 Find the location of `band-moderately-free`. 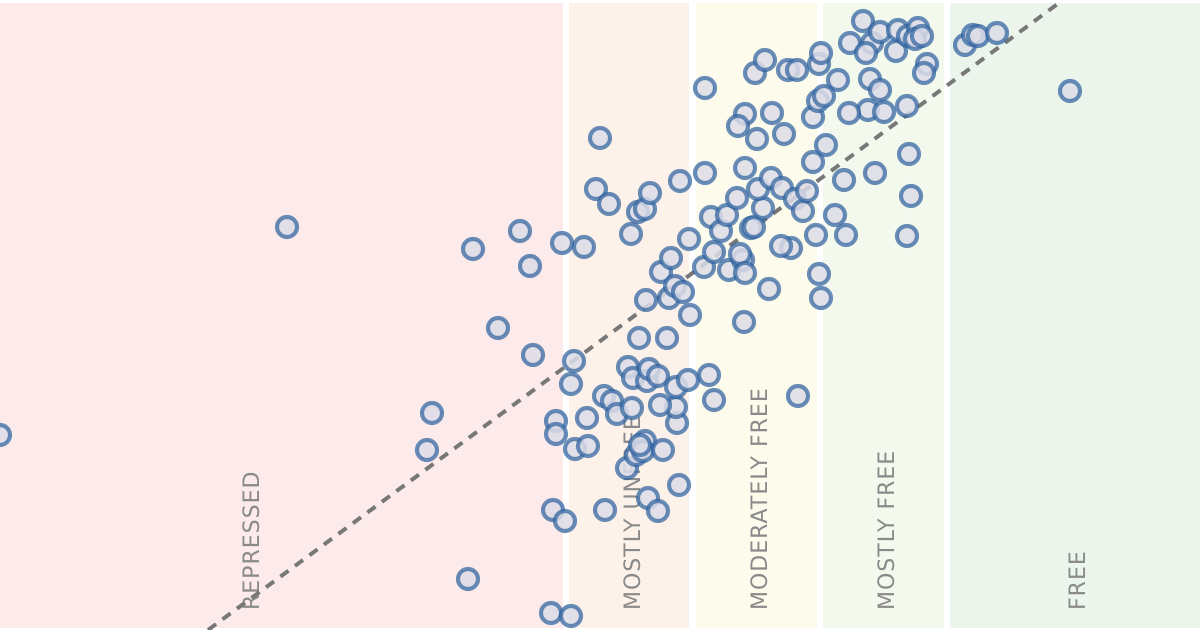

band-moderately-free is located at coordinates (756, 315).